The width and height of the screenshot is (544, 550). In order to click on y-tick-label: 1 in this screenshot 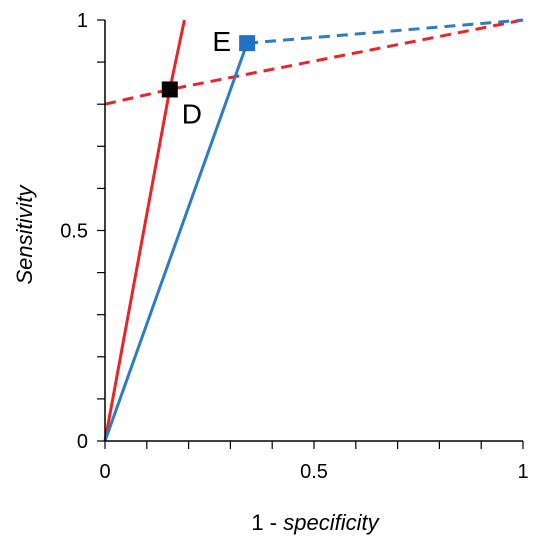, I will do `click(82, 21)`.